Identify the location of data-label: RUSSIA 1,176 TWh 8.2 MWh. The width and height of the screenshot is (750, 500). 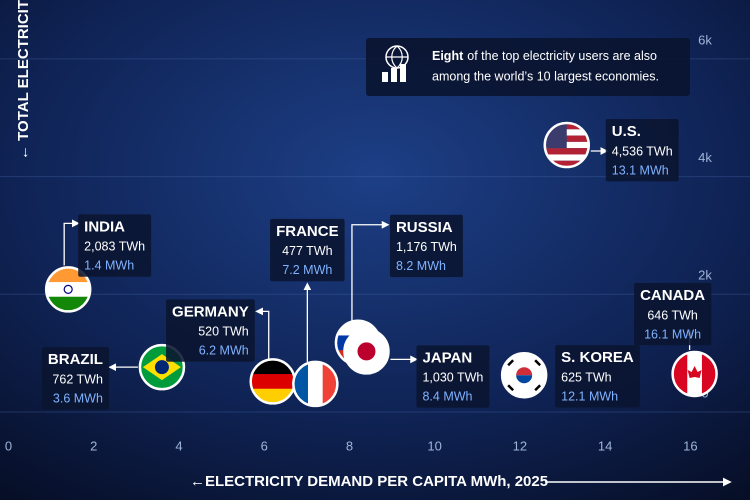
(426, 246).